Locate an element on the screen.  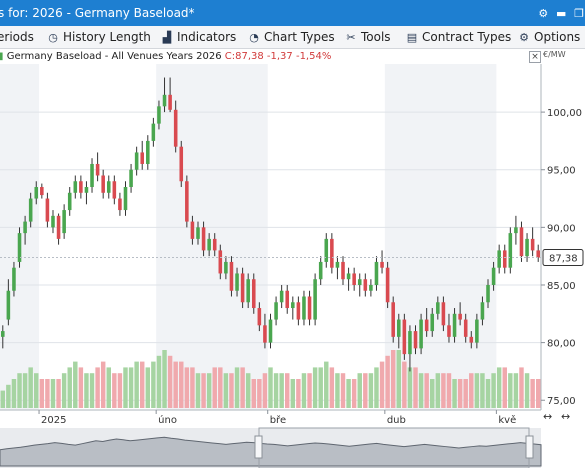
last-price-box is located at coordinates (563, 258).